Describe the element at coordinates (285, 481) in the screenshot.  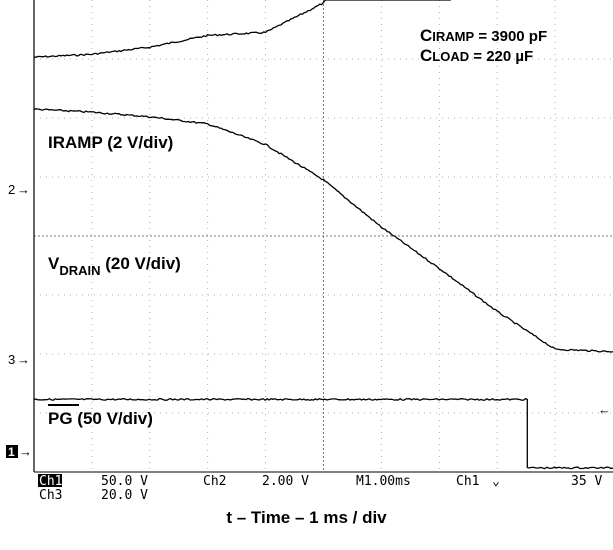
I see `status-ch2-scale: 2.00 V` at that location.